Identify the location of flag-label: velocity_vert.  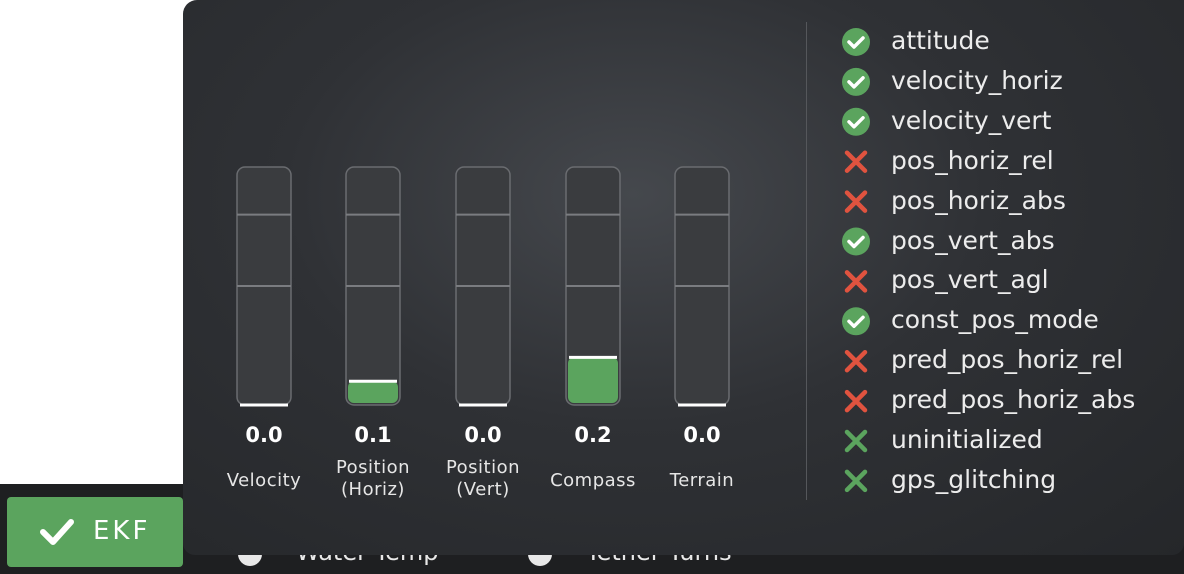
(971, 120).